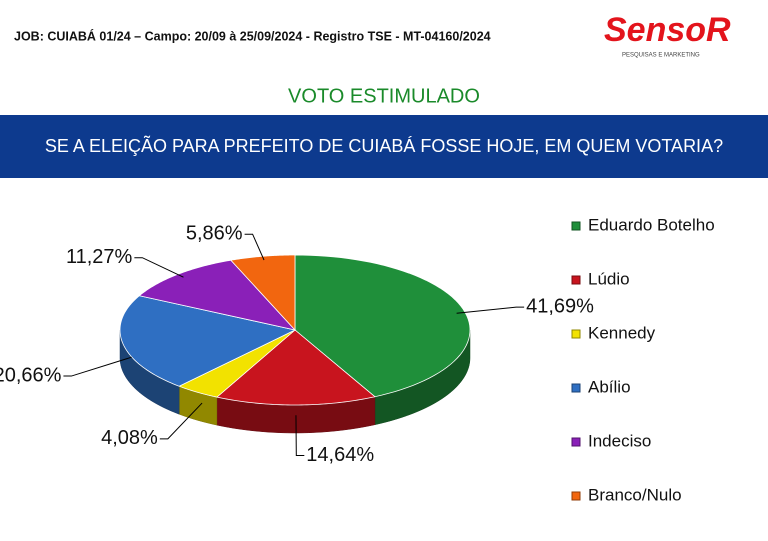 This screenshot has height=541, width=768. I want to click on question-banner, so click(384, 146).